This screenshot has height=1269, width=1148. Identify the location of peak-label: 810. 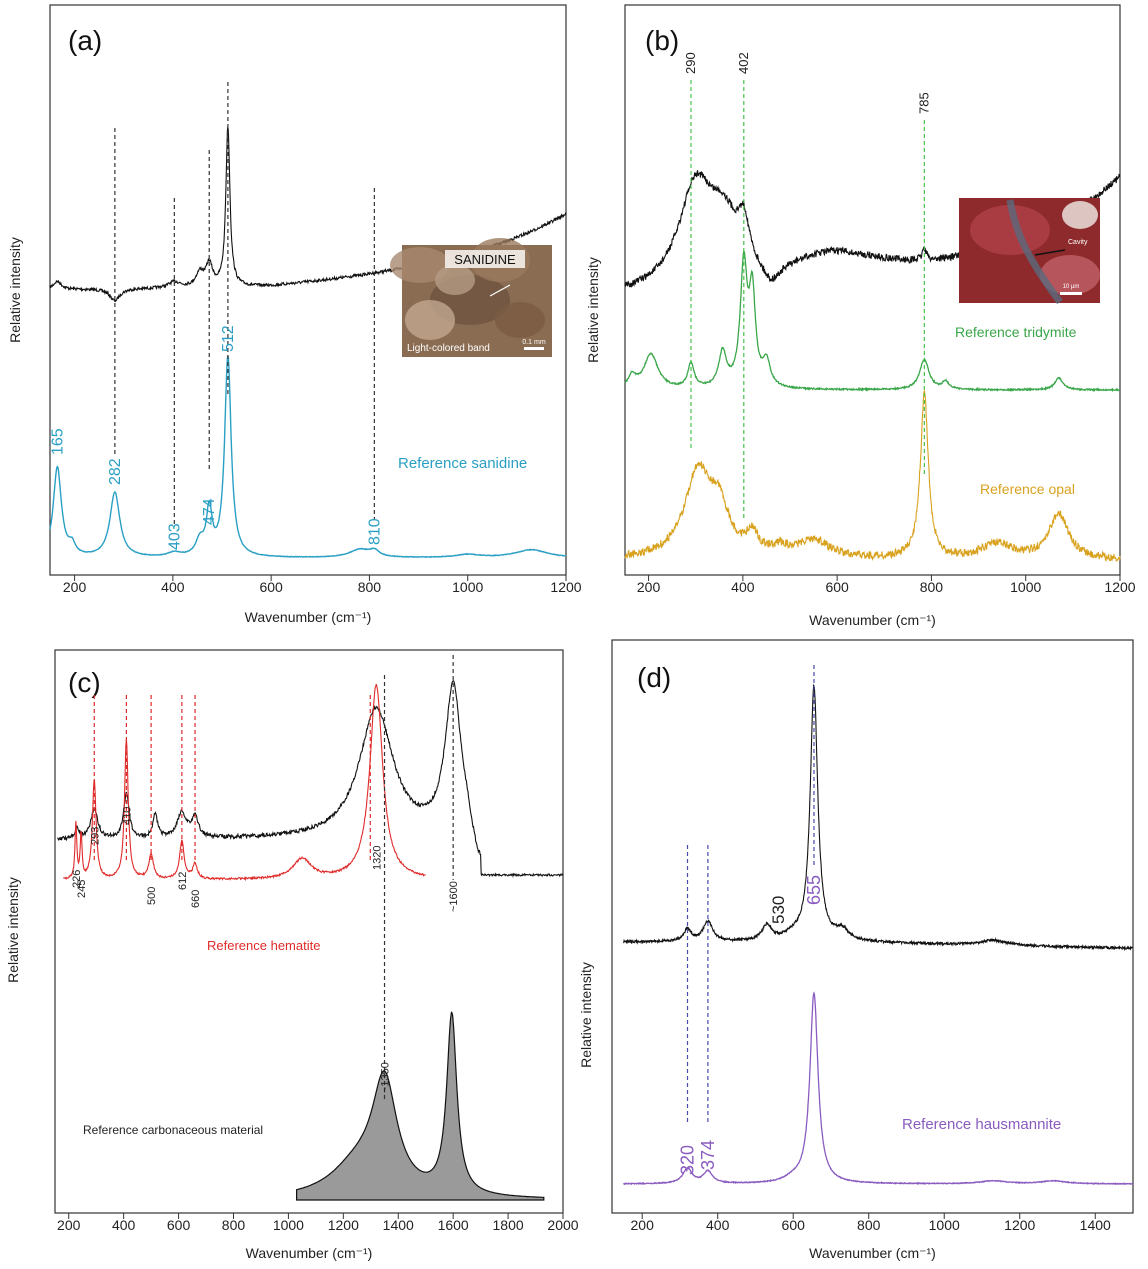
(374, 531).